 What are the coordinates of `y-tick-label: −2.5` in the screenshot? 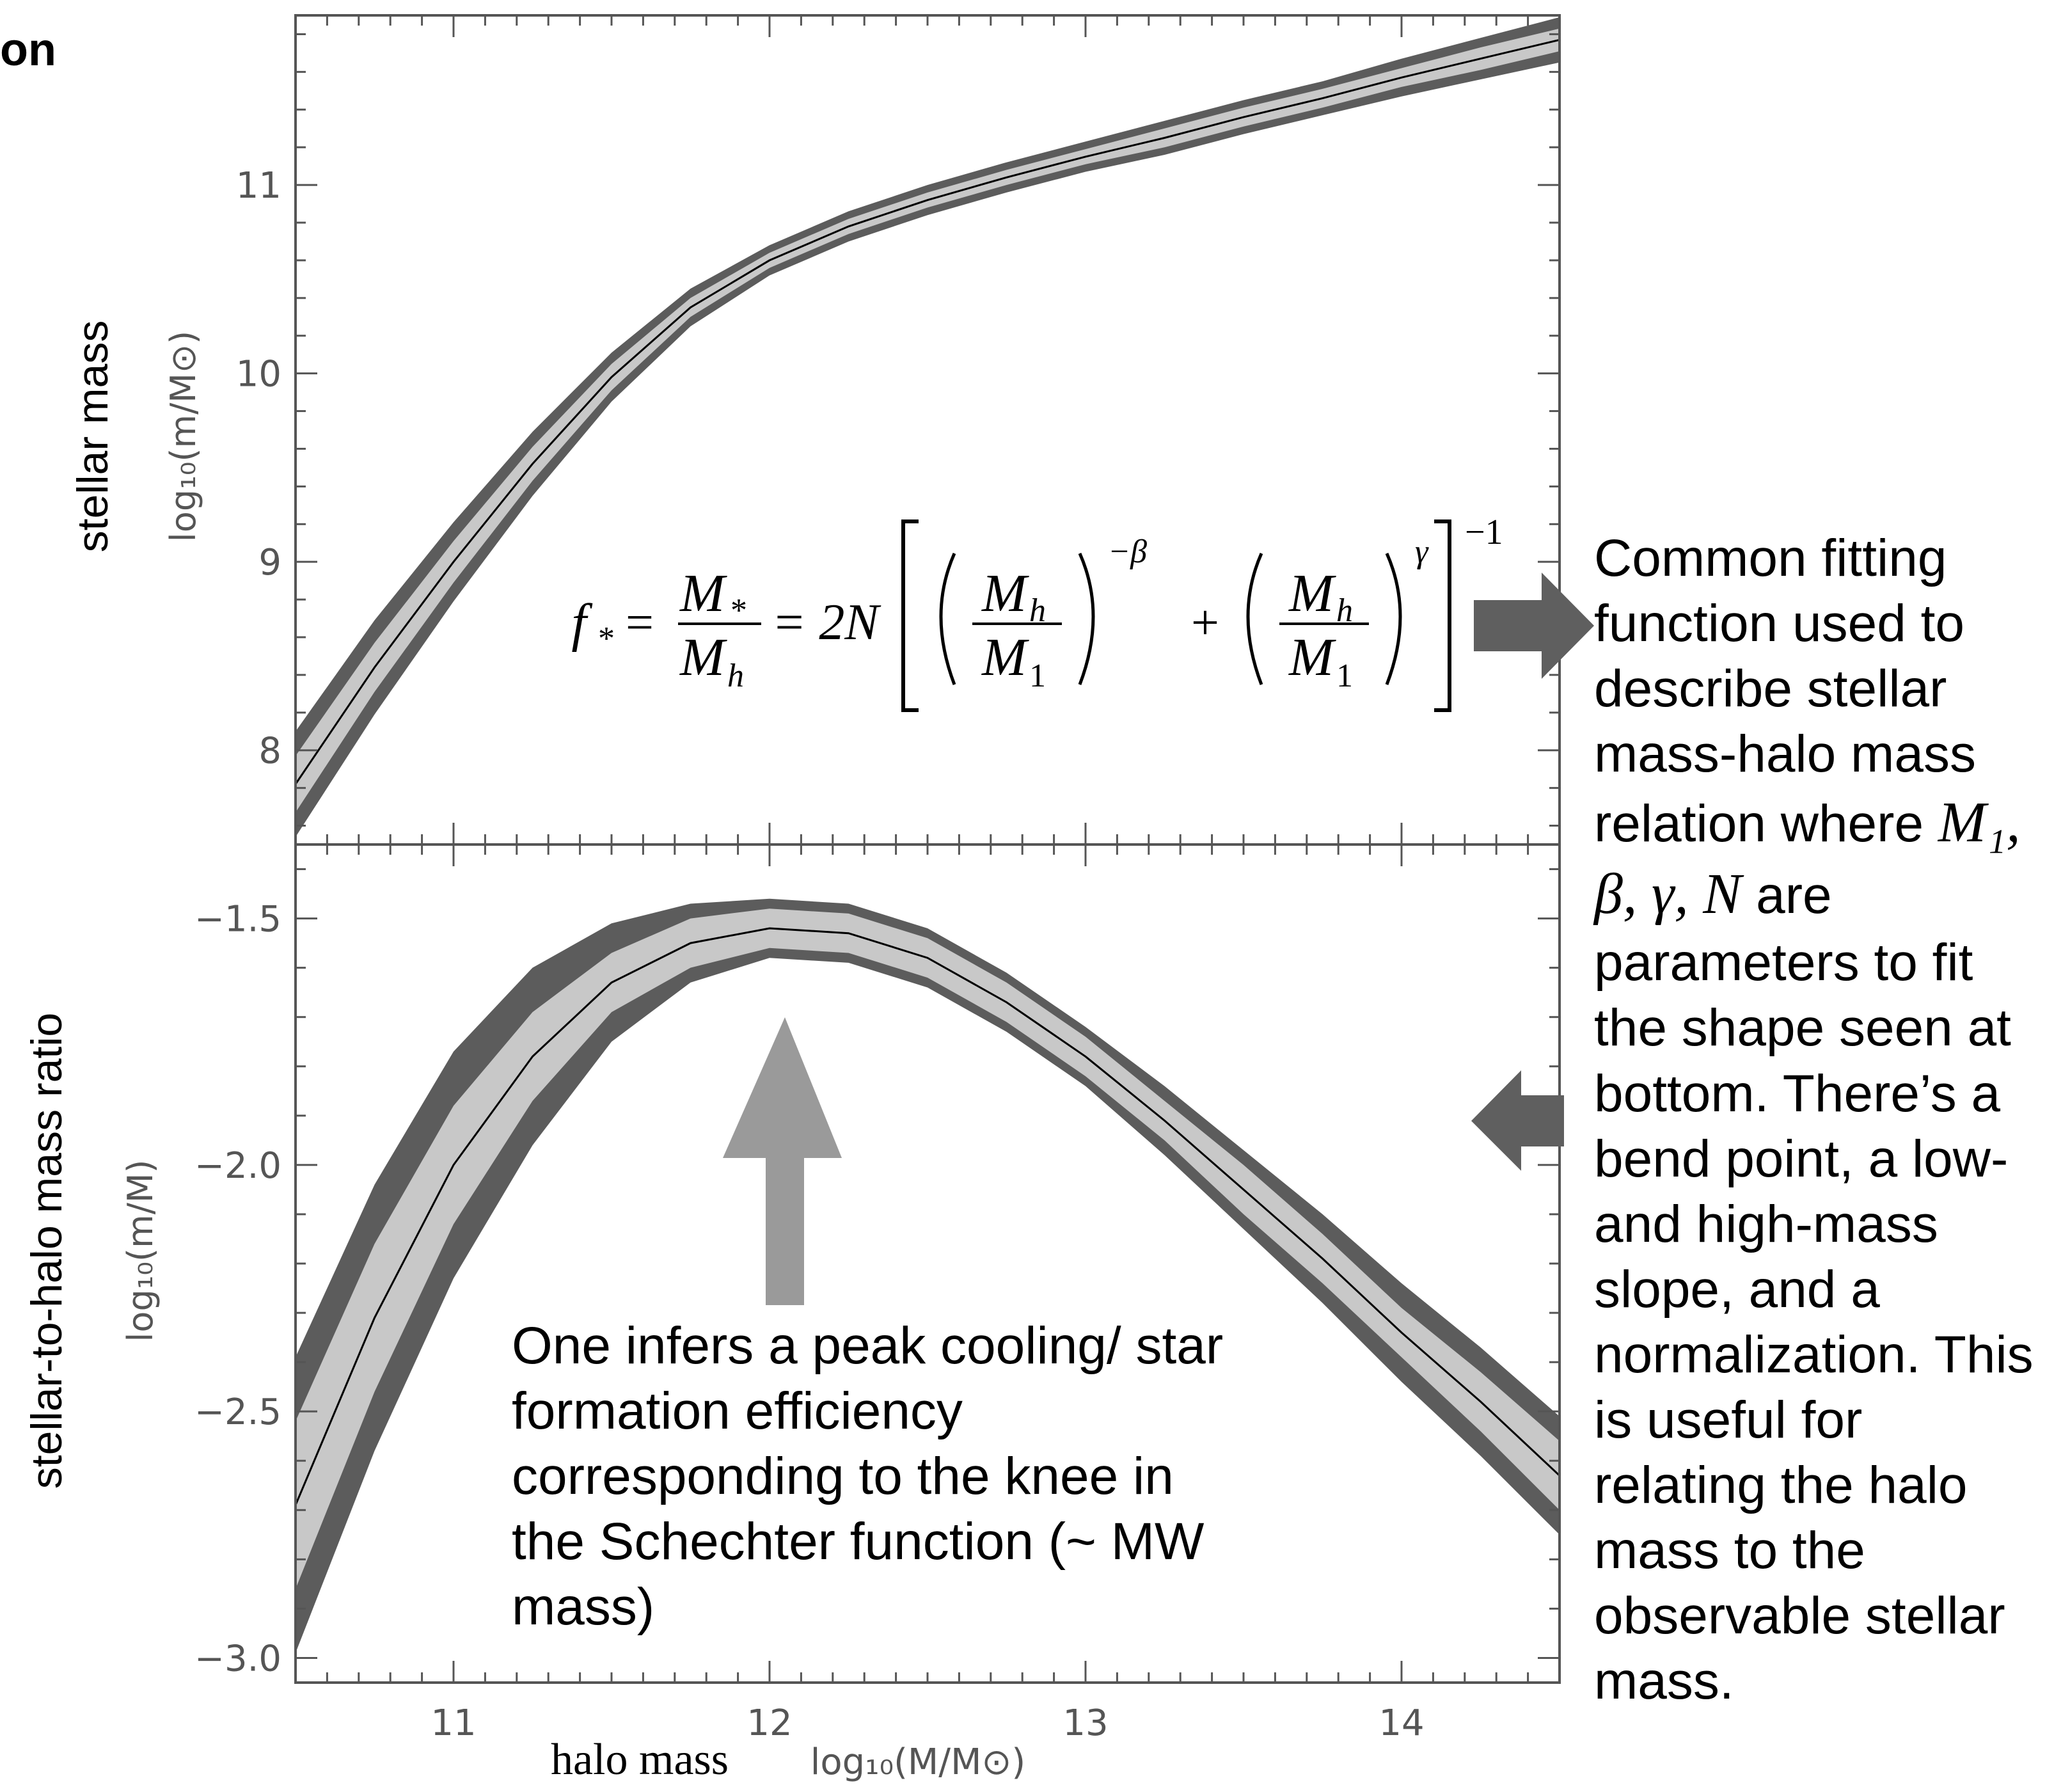 It's located at (238, 1413).